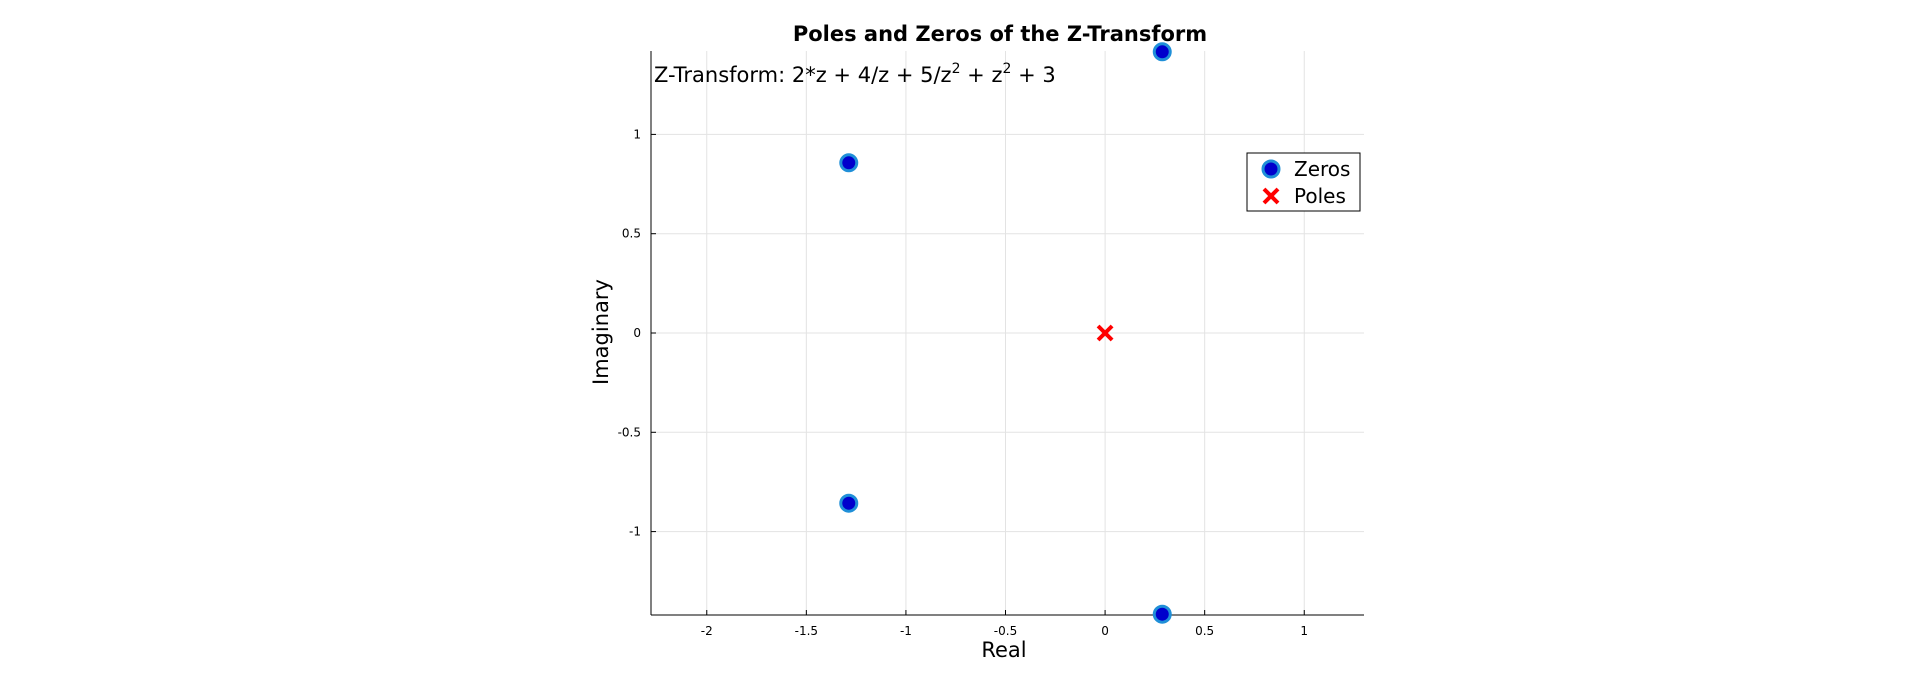 This screenshot has width=1920, height=685. I want to click on annotation-exponent-1: 2, so click(956, 69).